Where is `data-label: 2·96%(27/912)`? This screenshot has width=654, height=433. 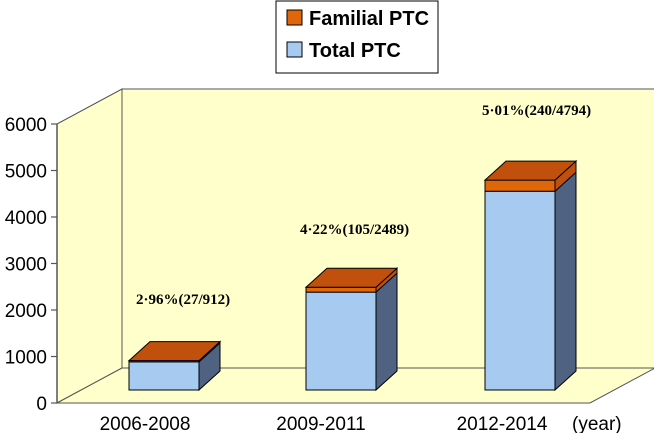
data-label: 2·96%(27/912) is located at coordinates (183, 300).